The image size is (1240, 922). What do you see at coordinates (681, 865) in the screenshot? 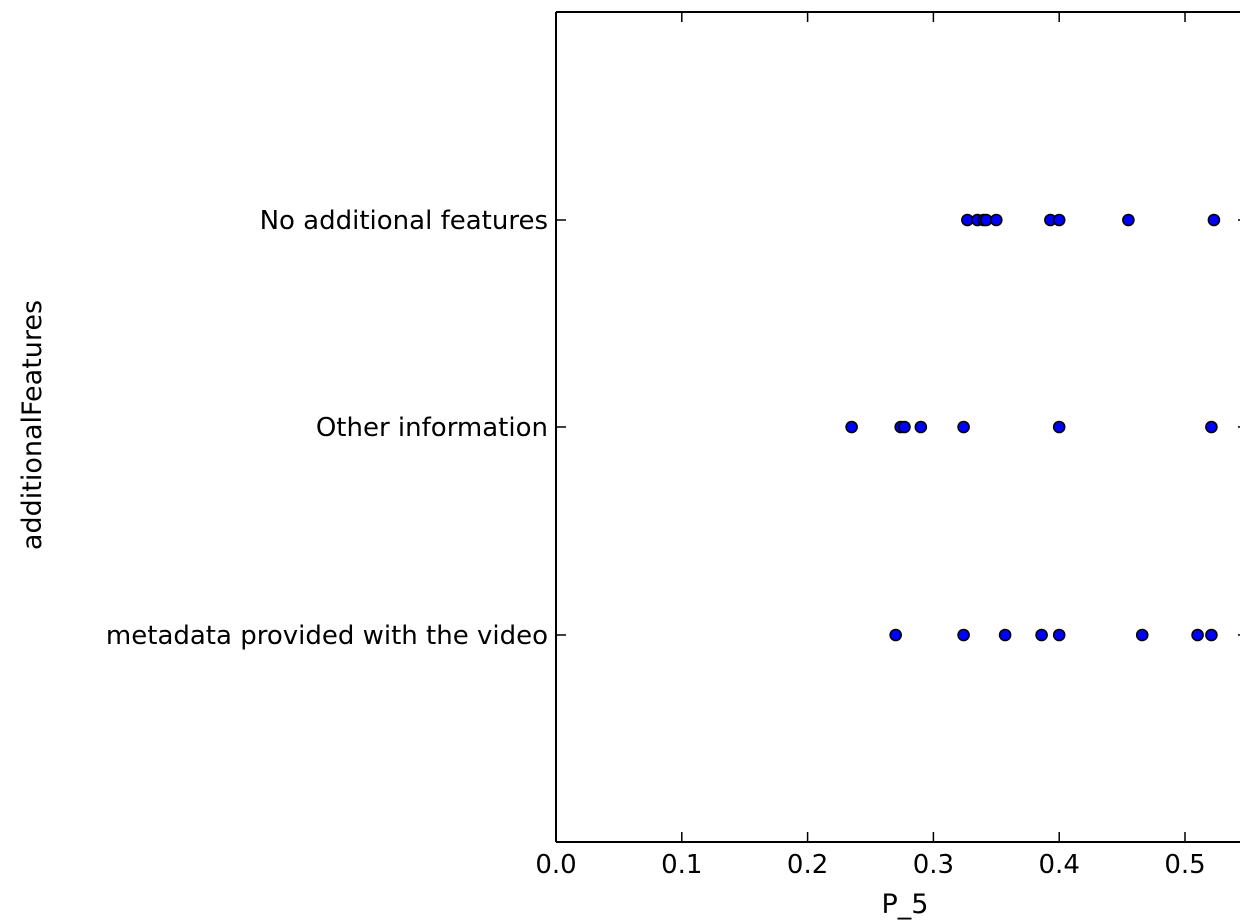
I see `x-tick-label: 0.1` at bounding box center [681, 865].